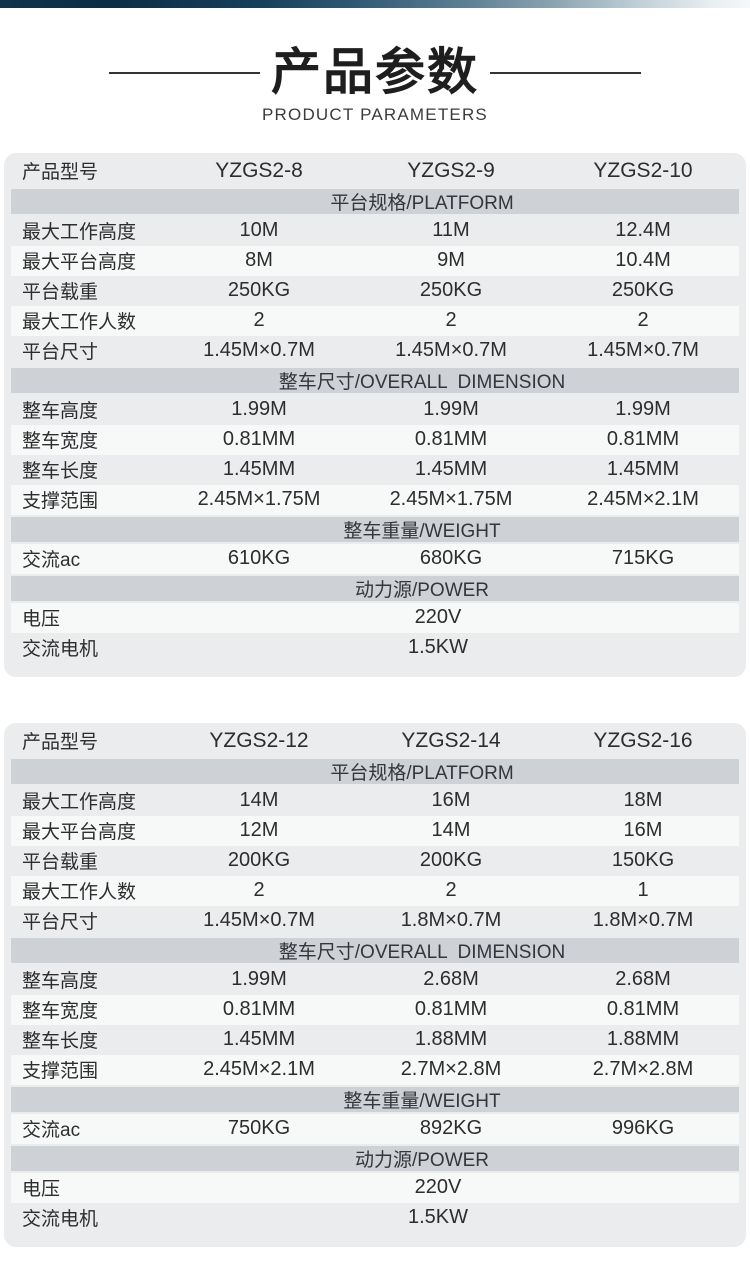 The height and width of the screenshot is (1284, 750). I want to click on cell-value: 610KG, so click(259, 558).